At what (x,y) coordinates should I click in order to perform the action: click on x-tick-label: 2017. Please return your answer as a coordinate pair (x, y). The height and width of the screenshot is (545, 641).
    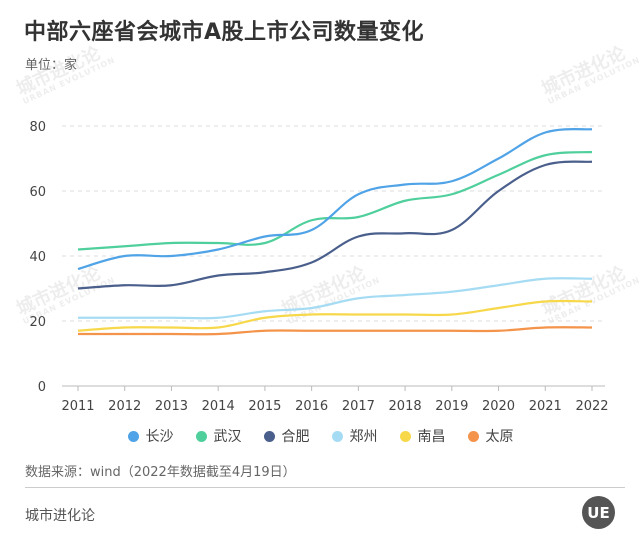
    Looking at the image, I should click on (358, 406).